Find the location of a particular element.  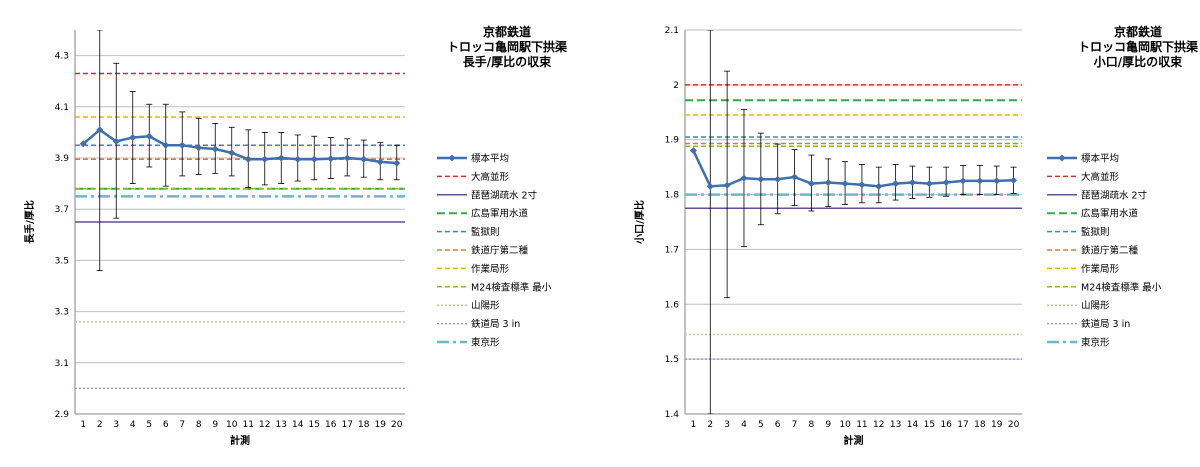

y-tick-label: 1.6 is located at coordinates (672, 305).